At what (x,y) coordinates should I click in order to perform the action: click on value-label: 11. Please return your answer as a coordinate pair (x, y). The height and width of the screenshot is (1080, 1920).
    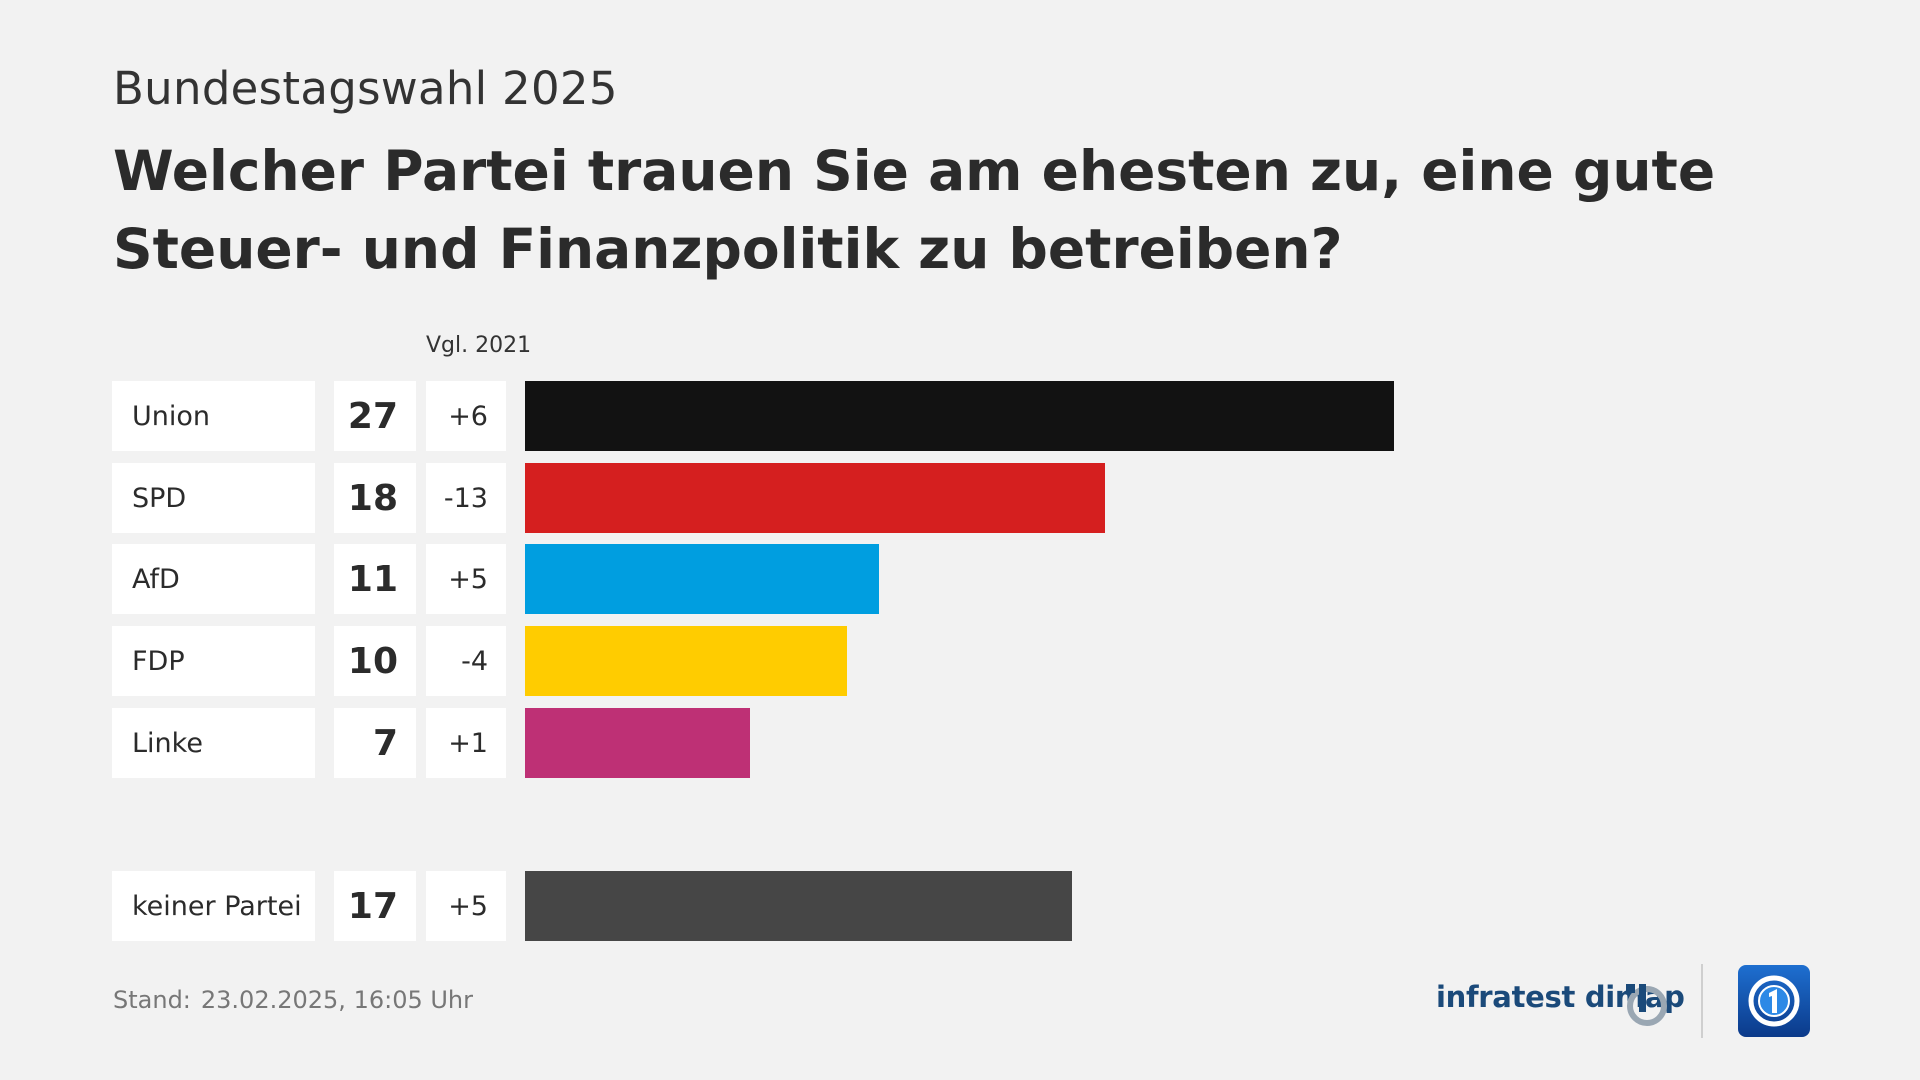
    Looking at the image, I should click on (375, 579).